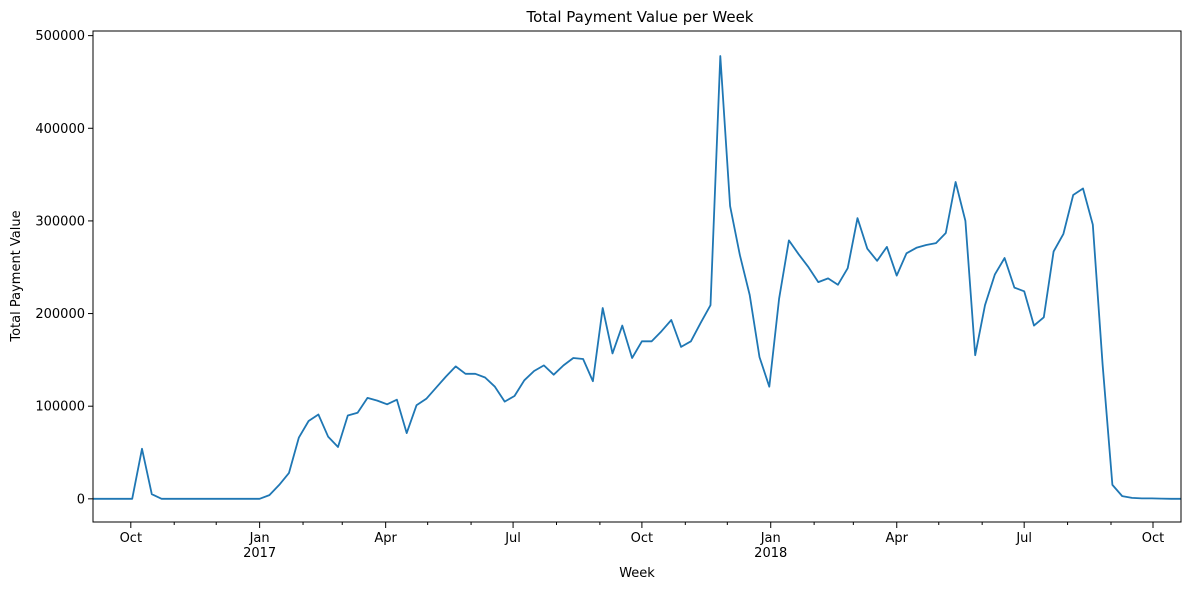 The height and width of the screenshot is (590, 1189). What do you see at coordinates (770, 553) in the screenshot?
I see `x-tick-year-label: 2018` at bounding box center [770, 553].